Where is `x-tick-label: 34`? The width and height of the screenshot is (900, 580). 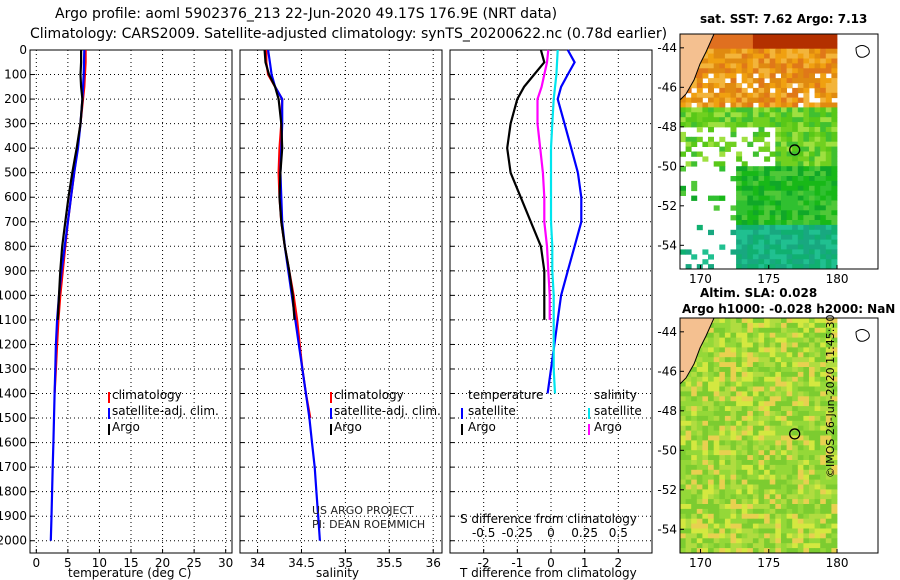 x-tick-label: 34 is located at coordinates (257, 563).